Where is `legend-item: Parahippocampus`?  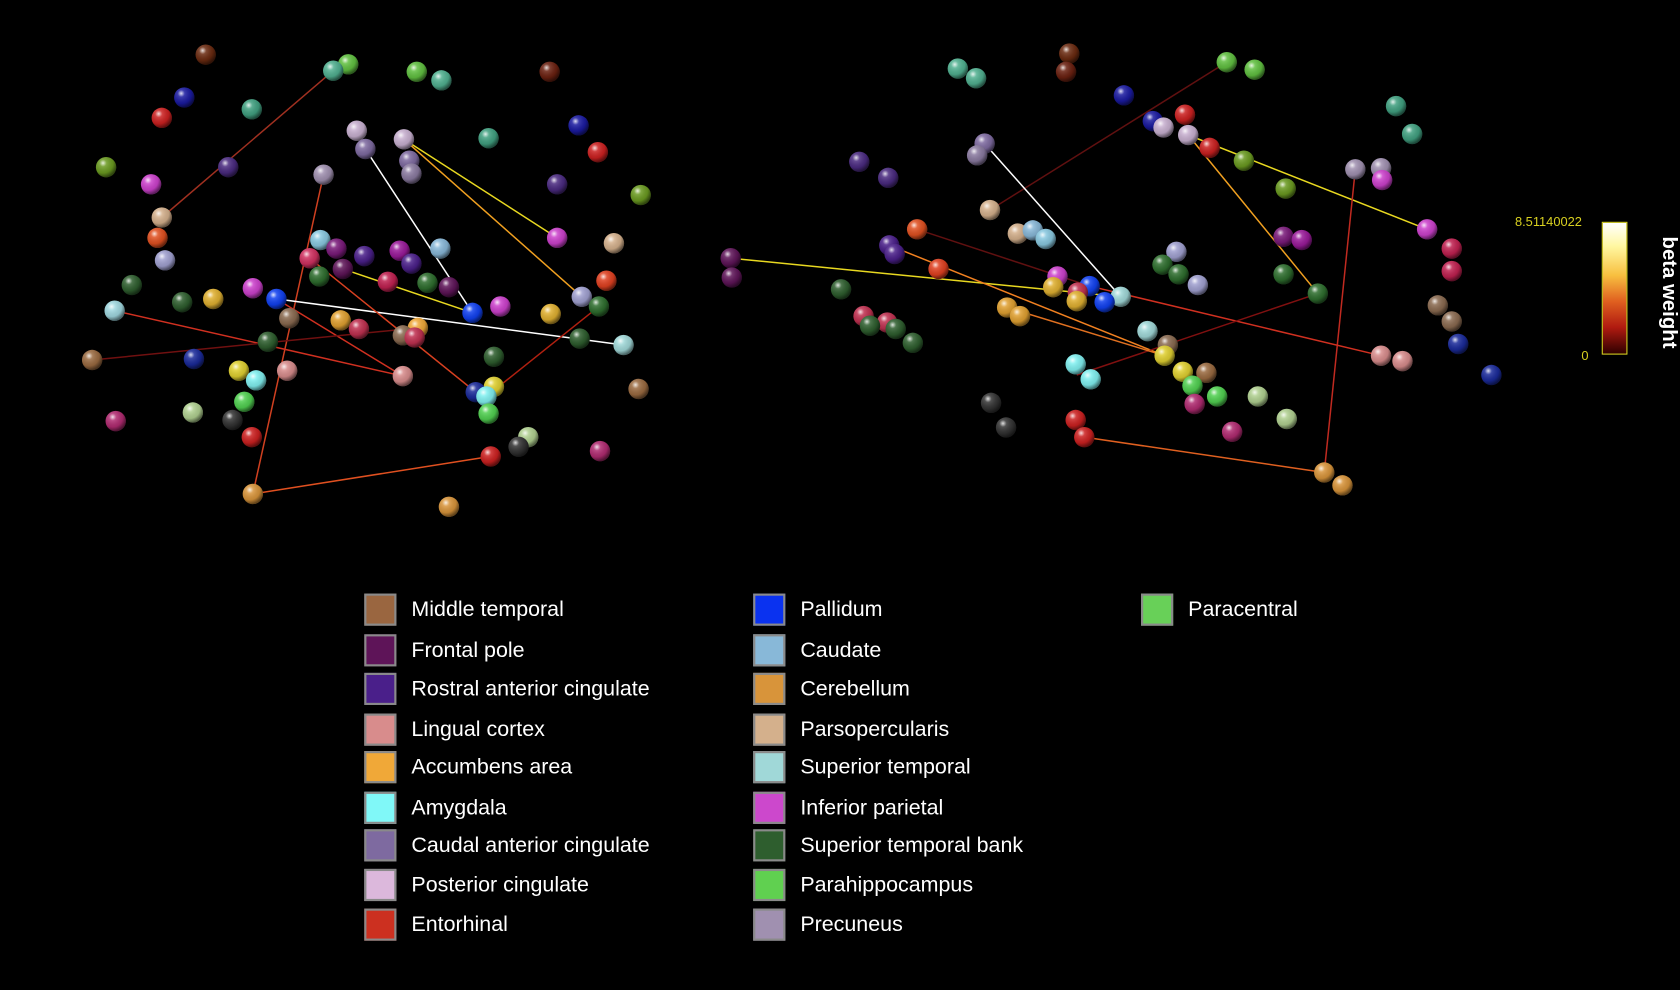
legend-item: Parahippocampus is located at coordinates (863, 885).